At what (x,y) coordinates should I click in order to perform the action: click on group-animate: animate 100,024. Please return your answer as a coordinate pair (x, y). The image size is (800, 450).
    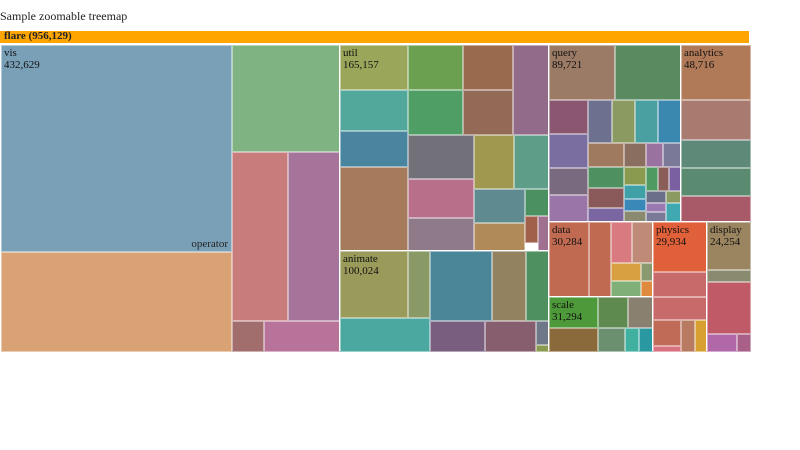
    Looking at the image, I should click on (444, 301).